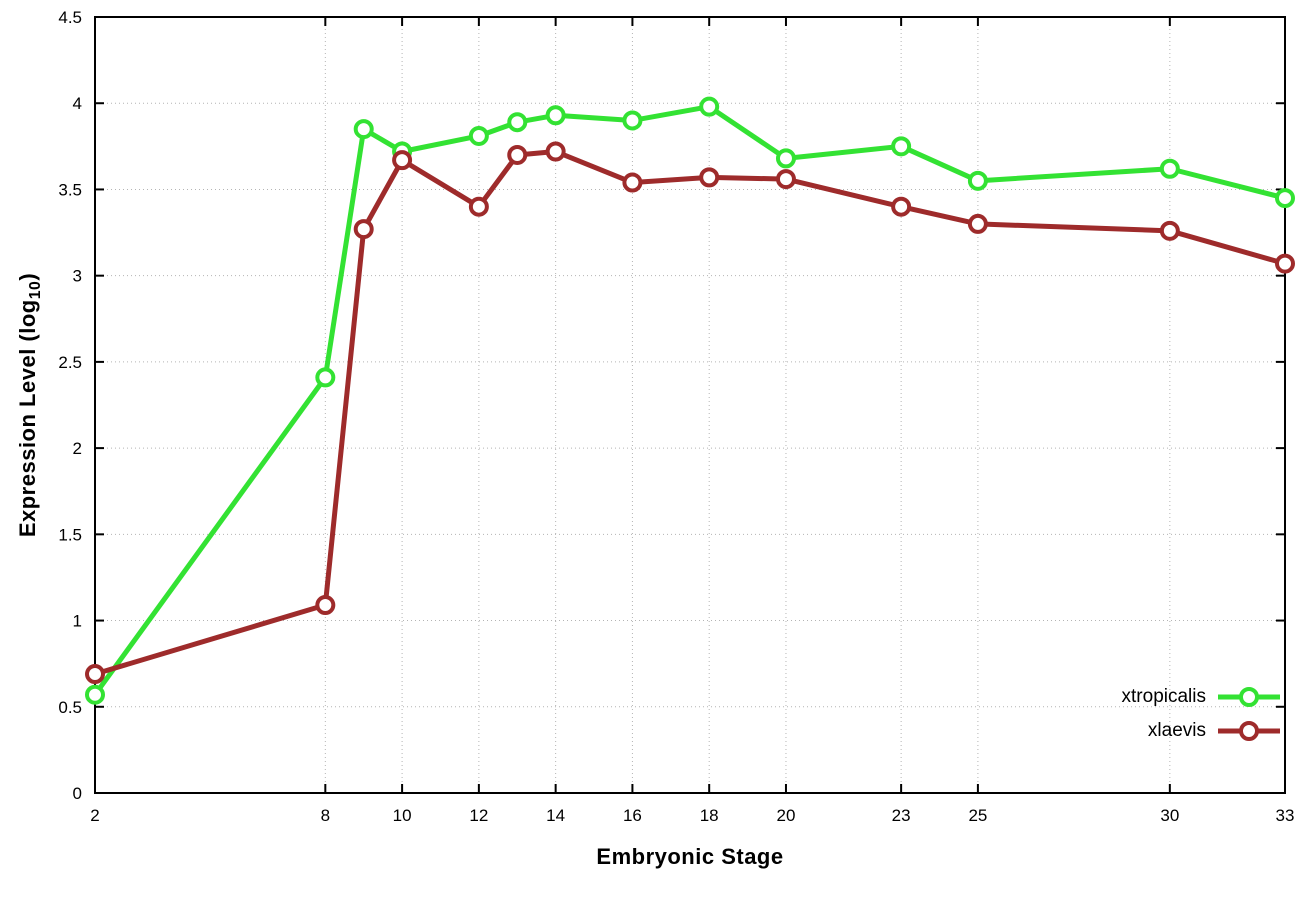 This screenshot has height=907, width=1296. Describe the element at coordinates (555, 815) in the screenshot. I see `x-tick-label: 14` at that location.